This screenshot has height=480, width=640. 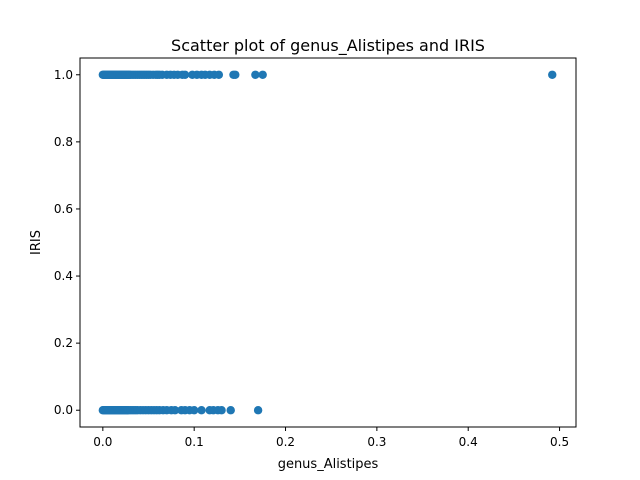 I want to click on y-tick-label: 0.0, so click(x=63, y=410).